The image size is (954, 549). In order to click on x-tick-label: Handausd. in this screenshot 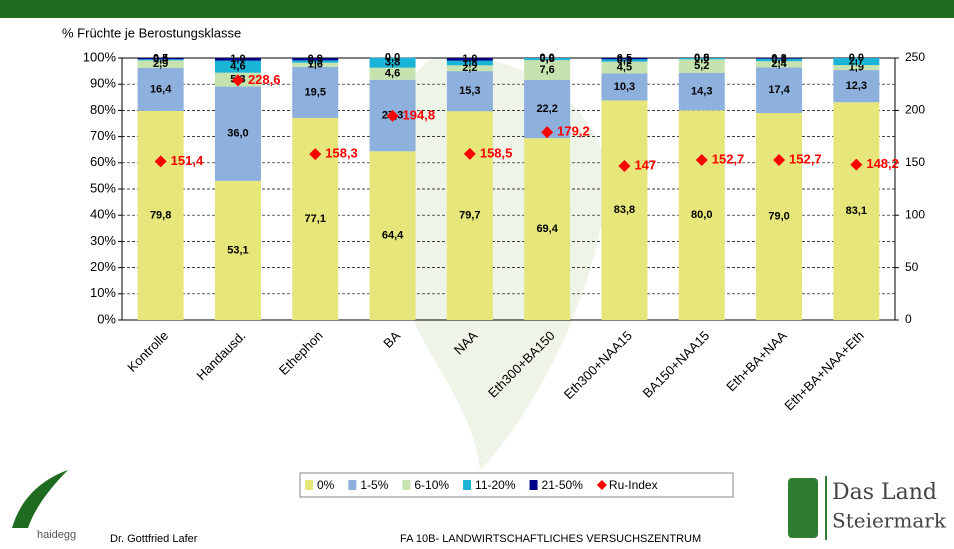, I will do `click(220, 355)`.